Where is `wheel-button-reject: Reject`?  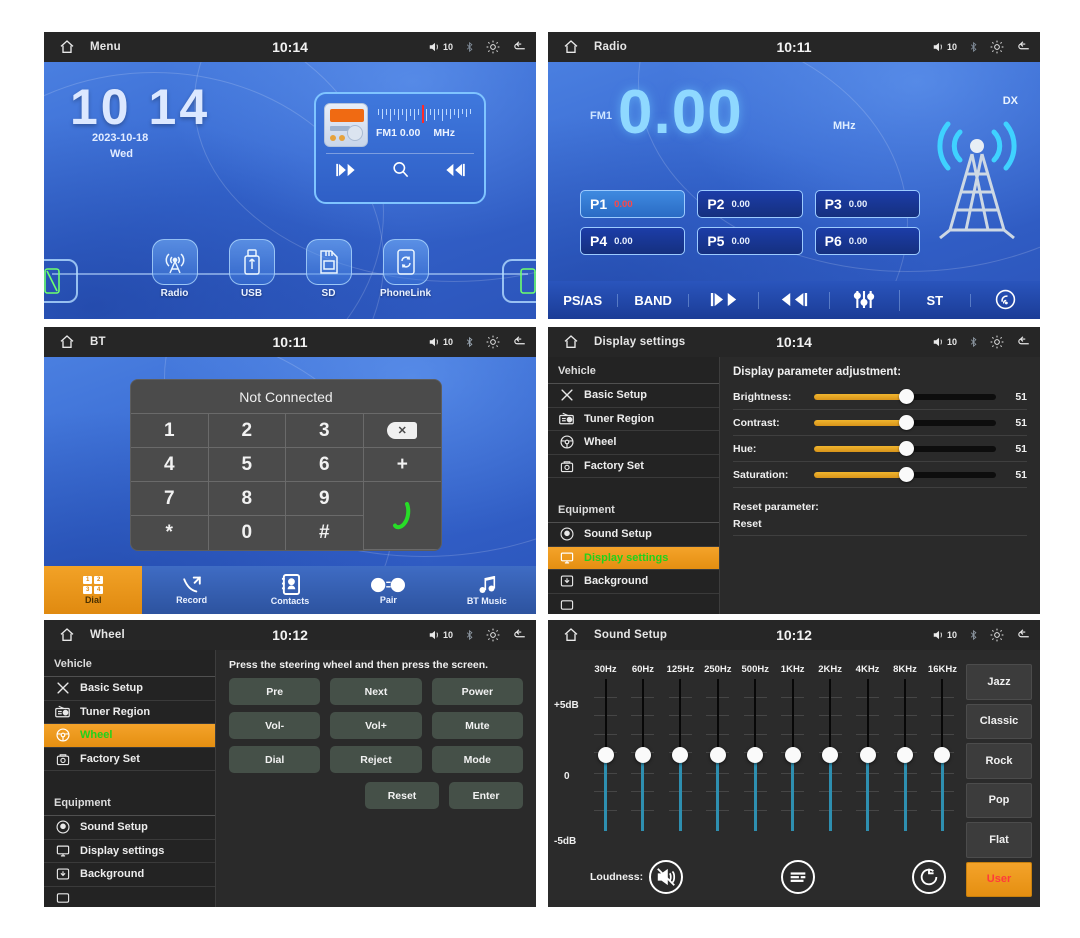 wheel-button-reject: Reject is located at coordinates (376, 759).